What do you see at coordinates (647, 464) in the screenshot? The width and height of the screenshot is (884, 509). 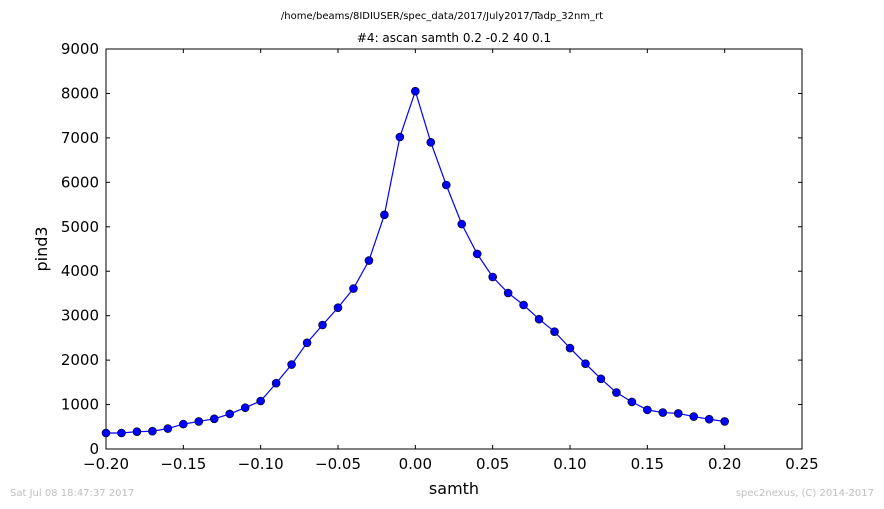 I see `x-tick-label: 0.15` at bounding box center [647, 464].